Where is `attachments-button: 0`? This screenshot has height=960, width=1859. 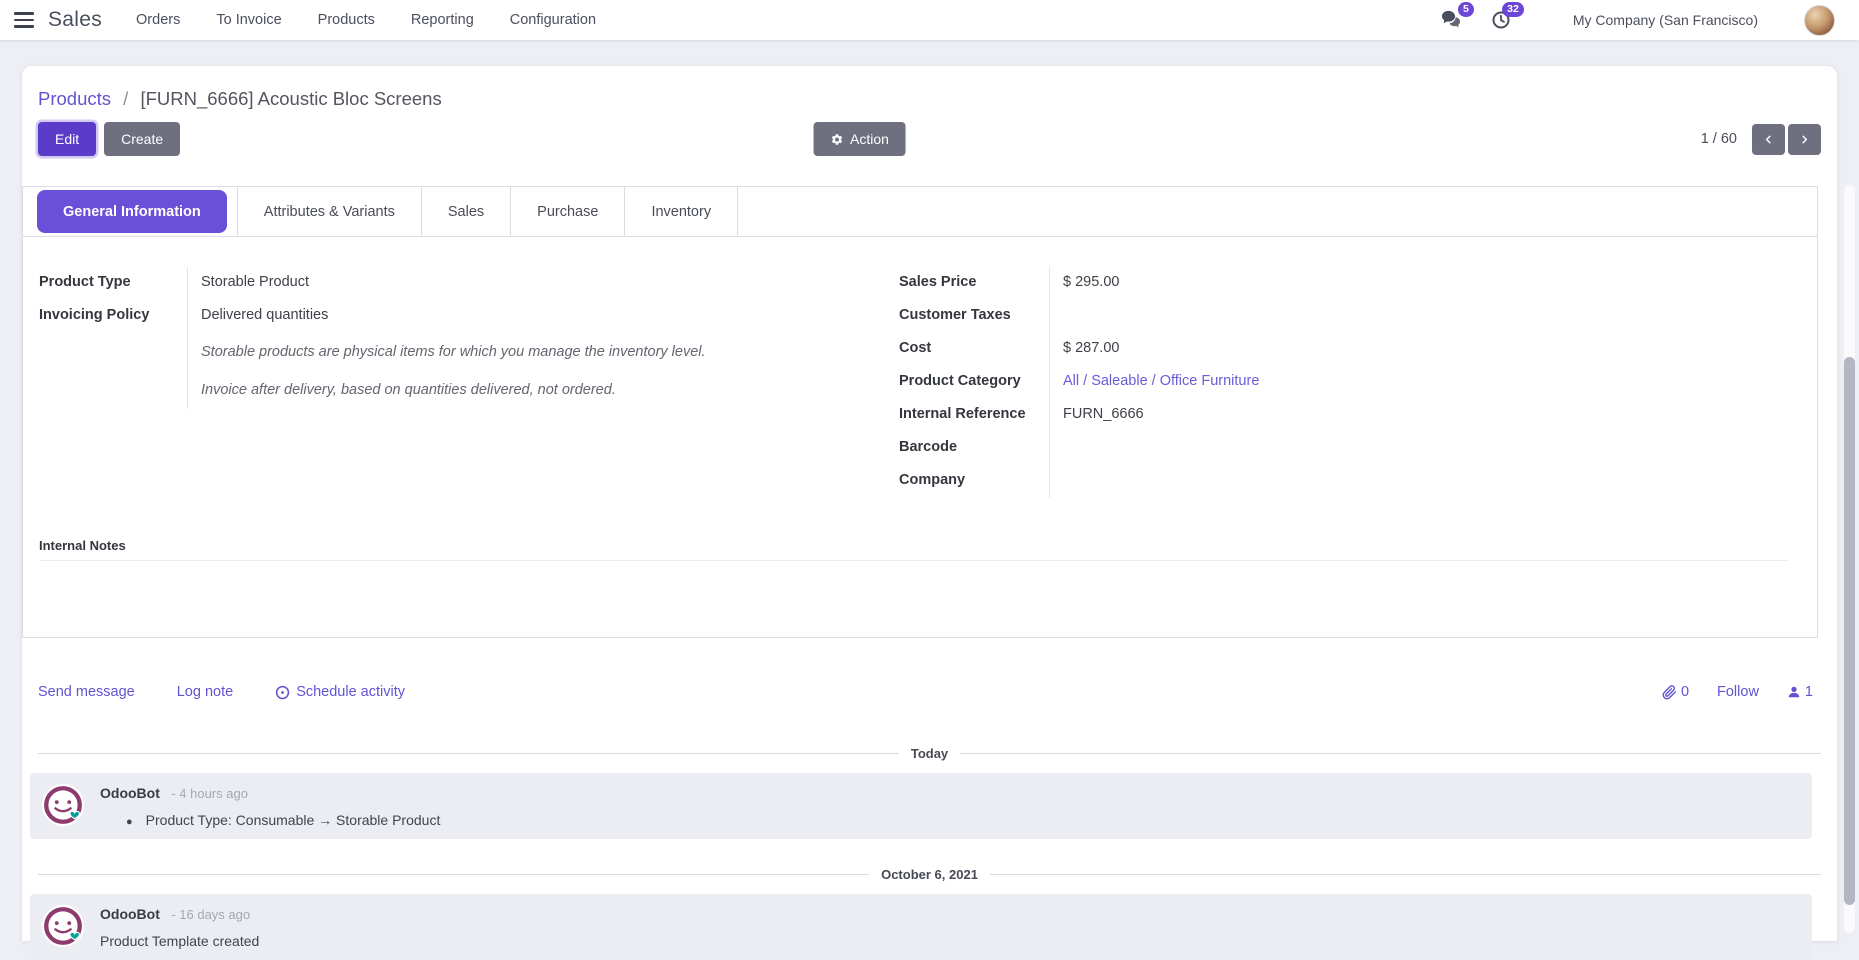 attachments-button: 0 is located at coordinates (1675, 692).